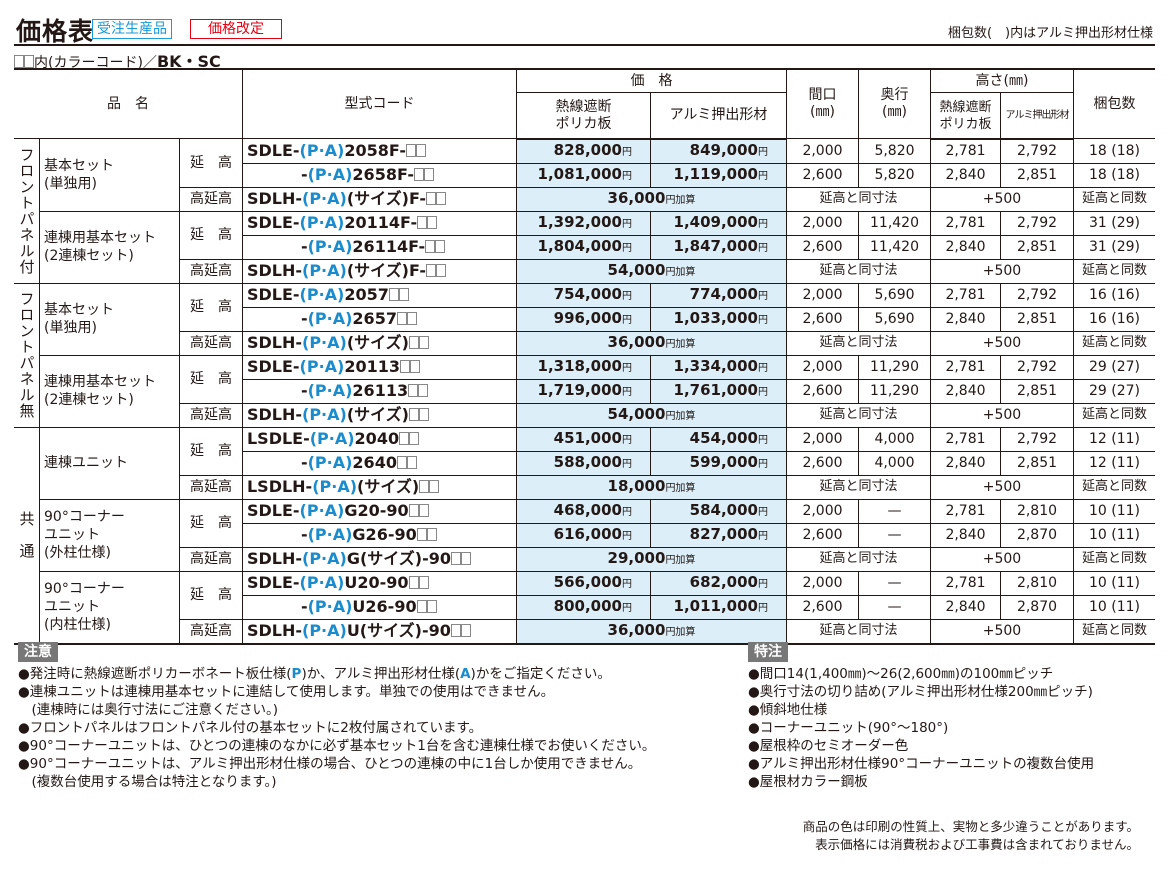 The height and width of the screenshot is (870, 1169). Describe the element at coordinates (718, 151) in the screenshot. I see `price-alu: 849,000円` at that location.